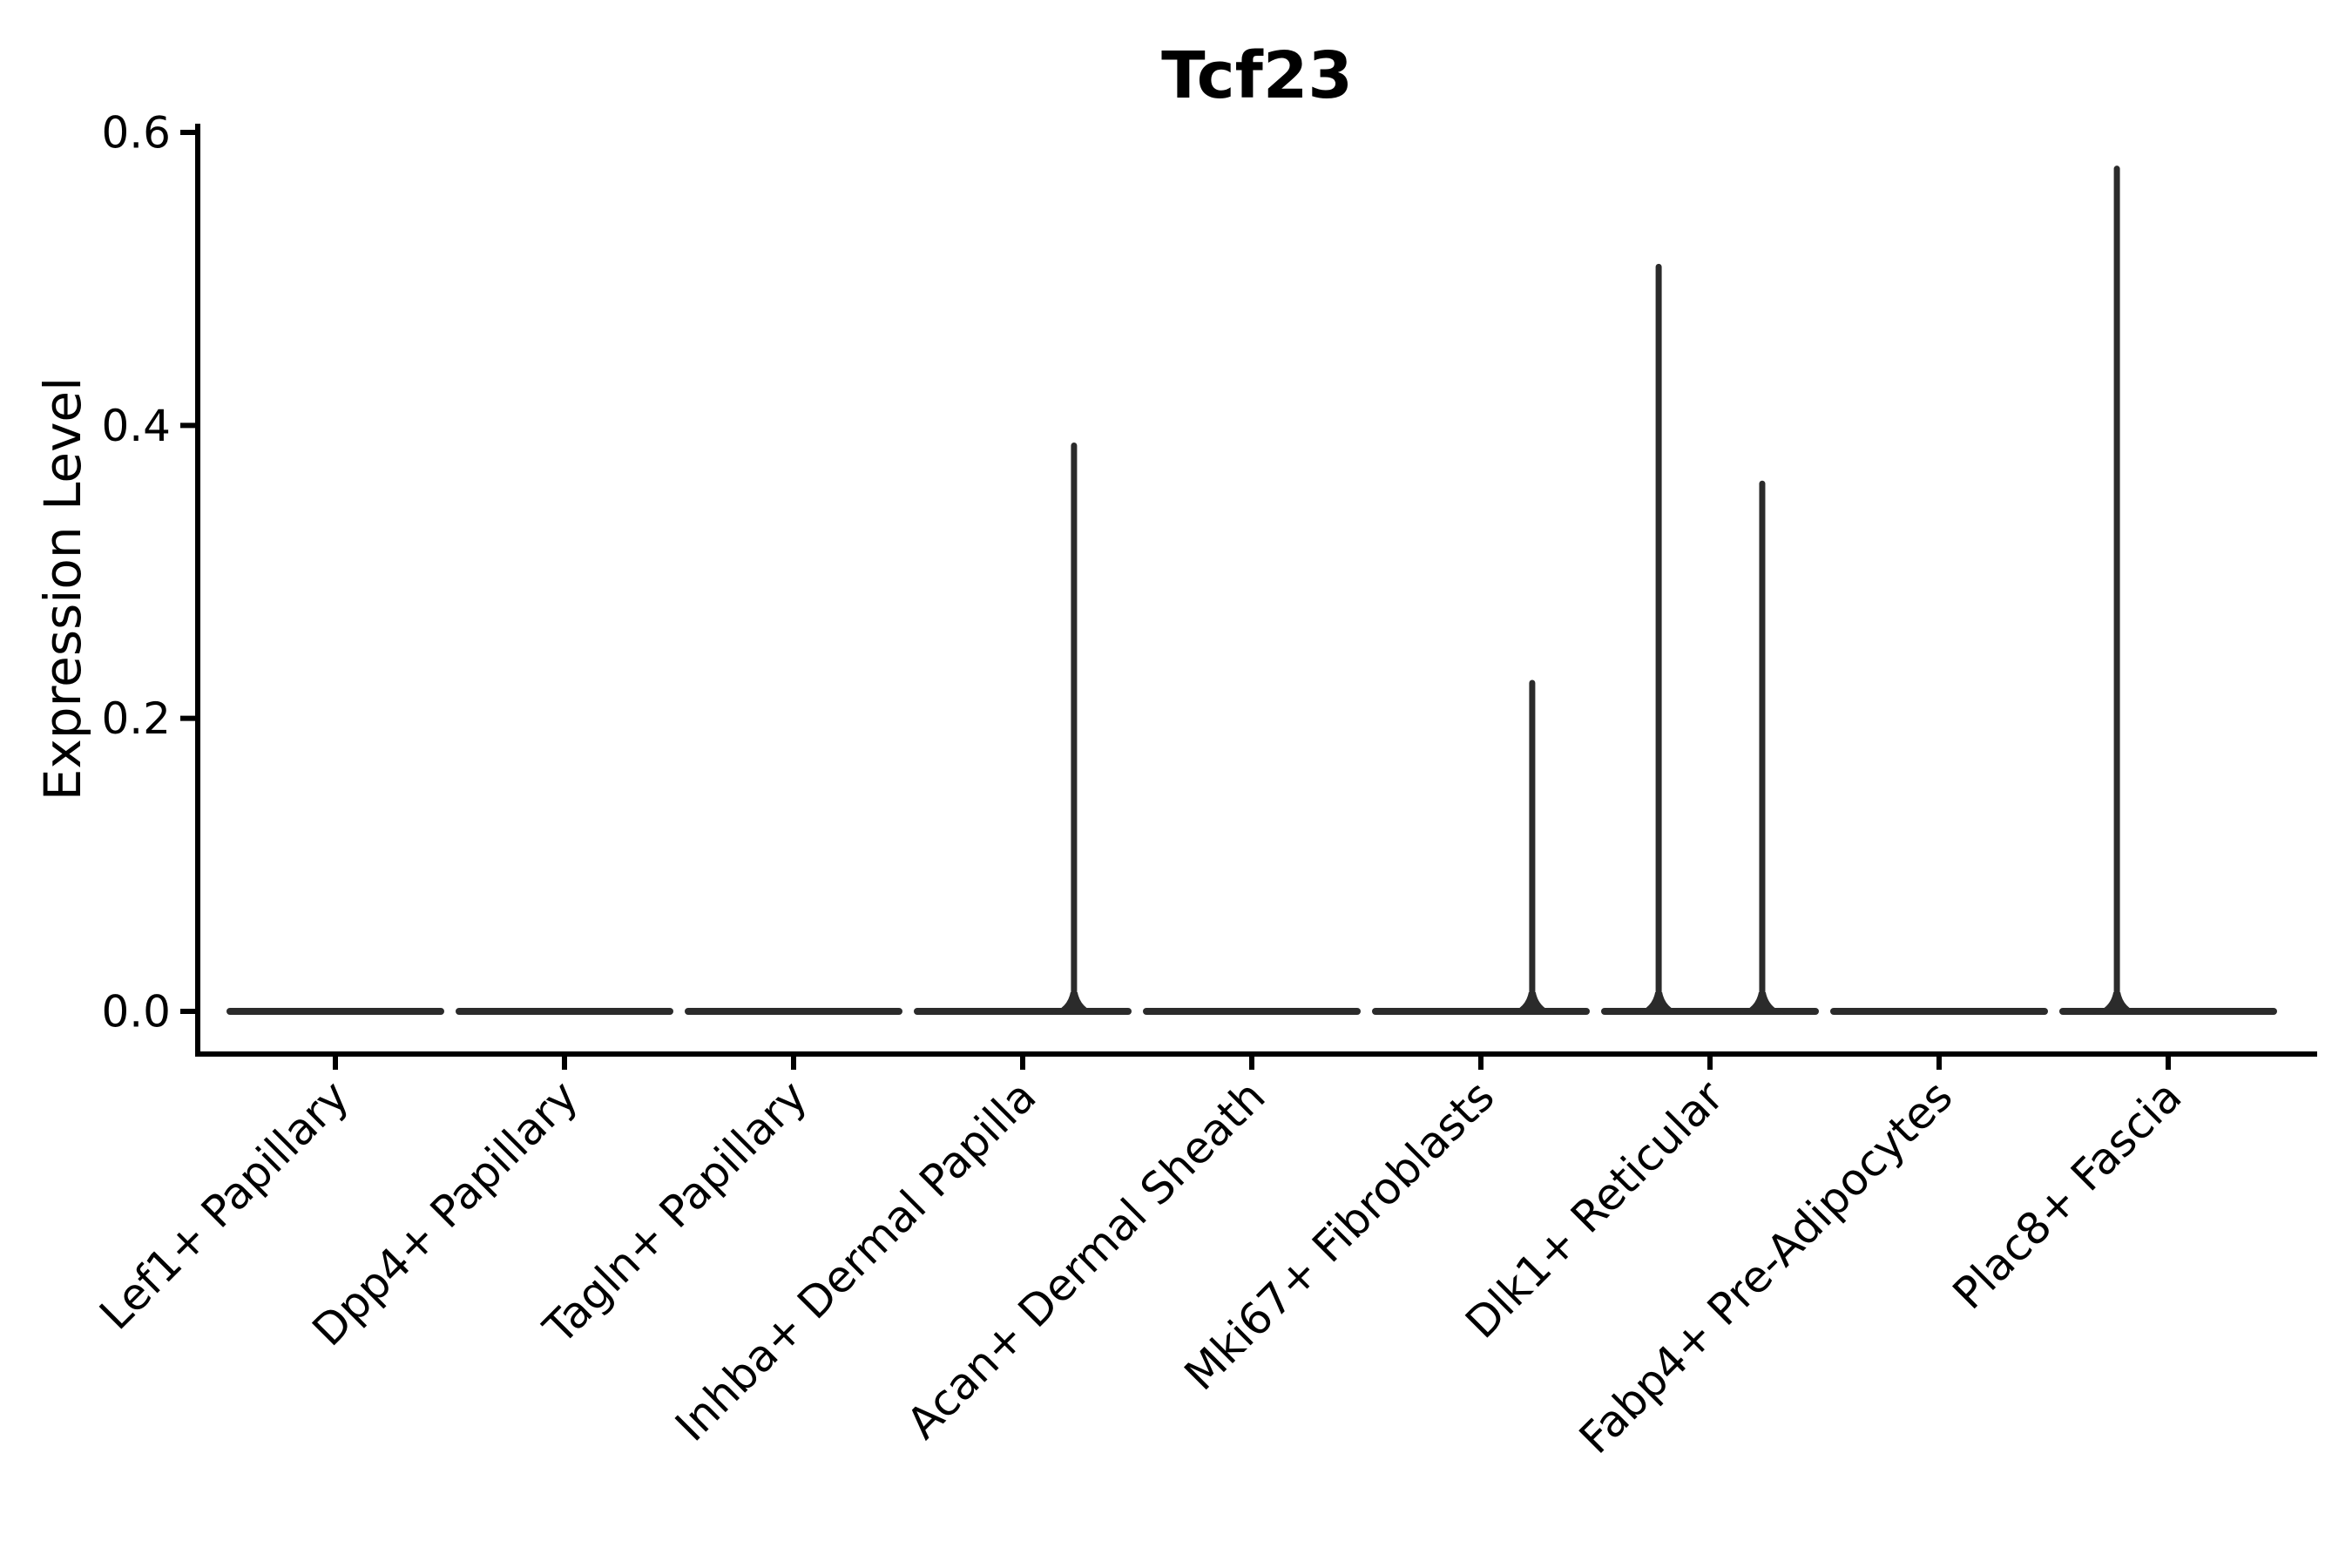  I want to click on x-tick-label: Lef1+ Papillary, so click(224, 1205).